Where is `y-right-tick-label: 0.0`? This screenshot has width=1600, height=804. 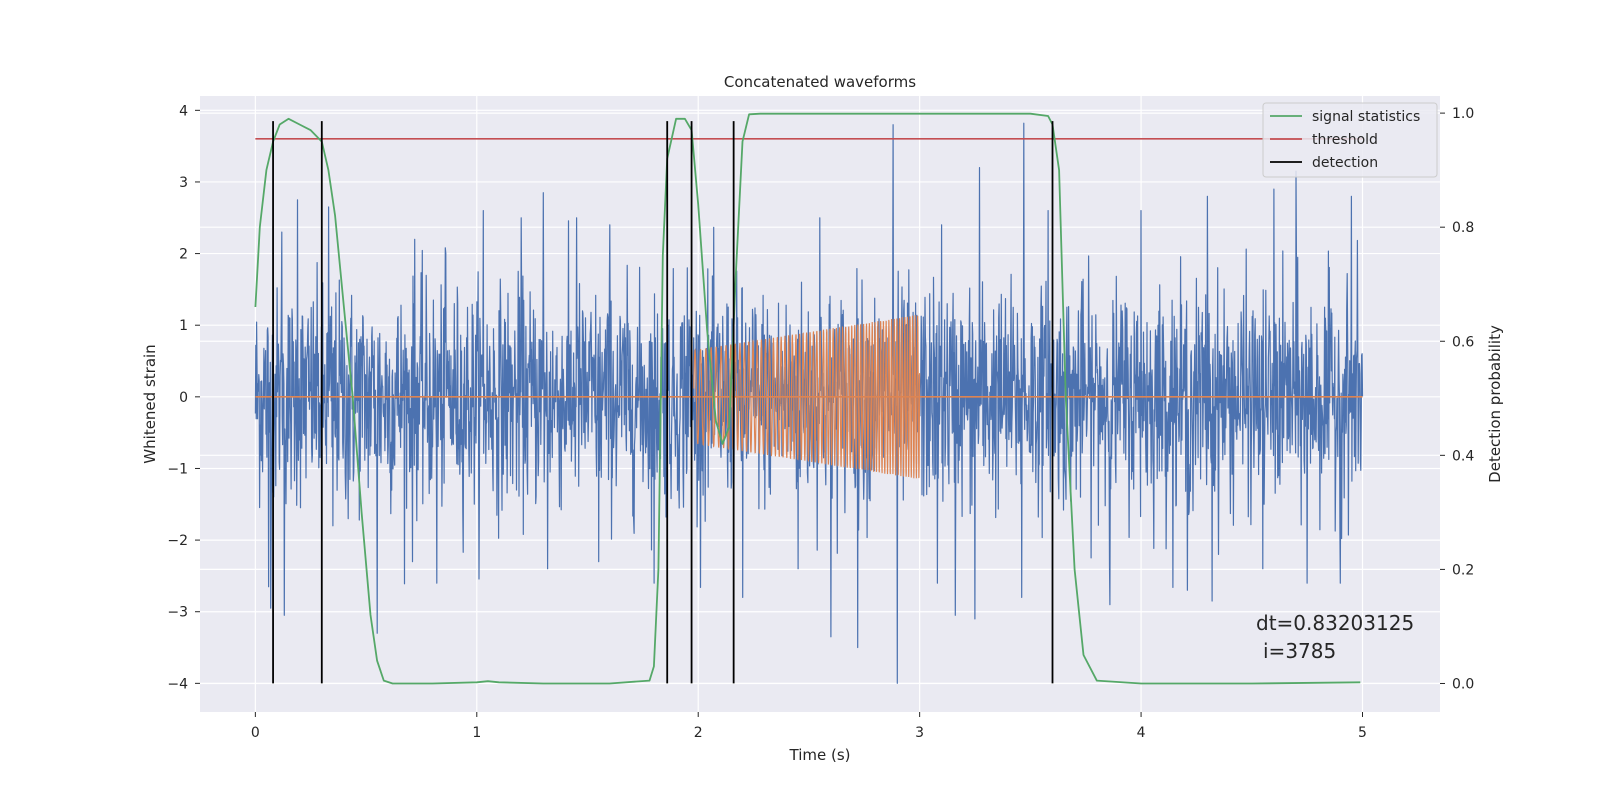
y-right-tick-label: 0.0 is located at coordinates (1463, 684).